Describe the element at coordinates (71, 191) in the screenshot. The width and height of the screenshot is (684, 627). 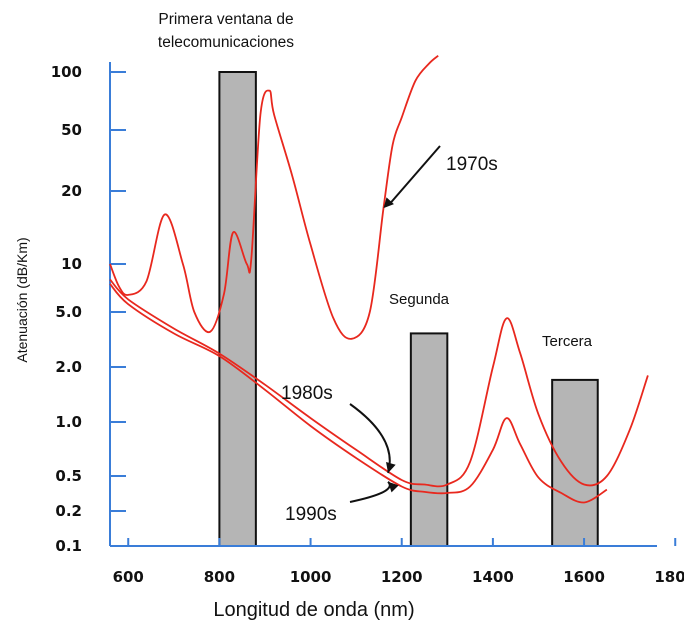
I see `y-tick-label-20: 20` at that location.